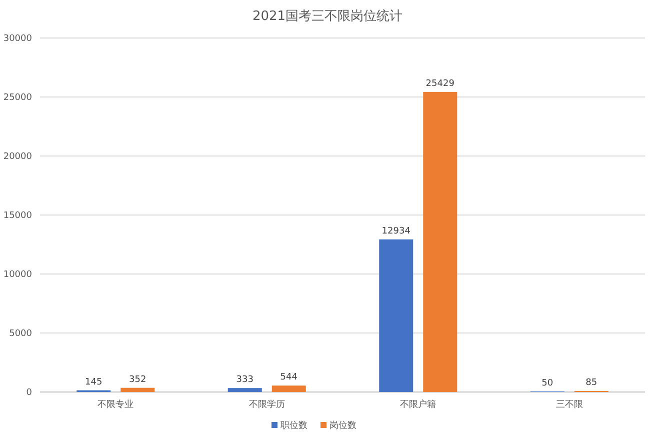 The image size is (655, 441). What do you see at coordinates (29, 393) in the screenshot?
I see `y-tick-label: 0` at bounding box center [29, 393].